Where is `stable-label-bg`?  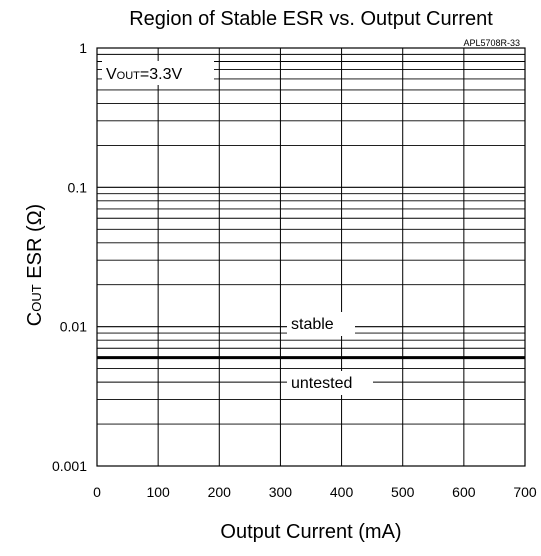
stable-label-bg is located at coordinates (321, 324).